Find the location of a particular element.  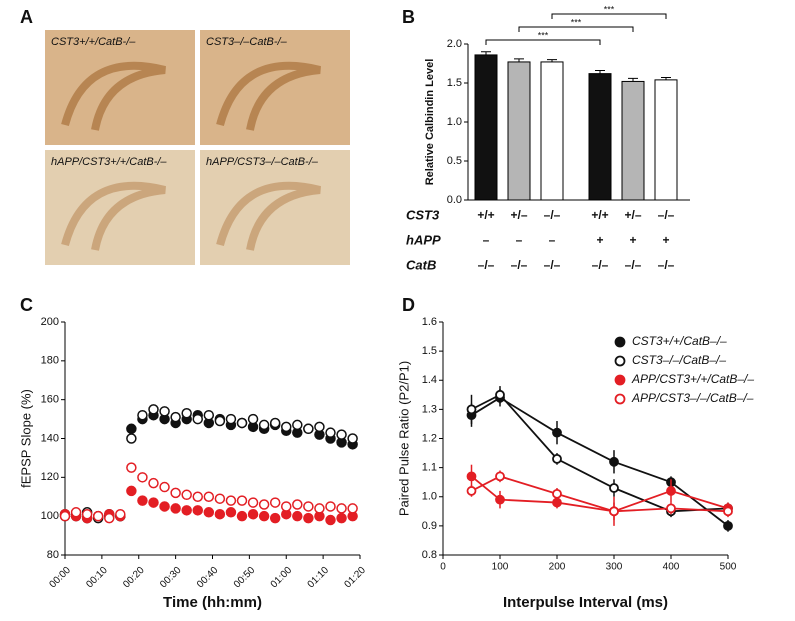

image-label: hAPP/CST3+/+/CatB-/– is located at coordinates (109, 162).